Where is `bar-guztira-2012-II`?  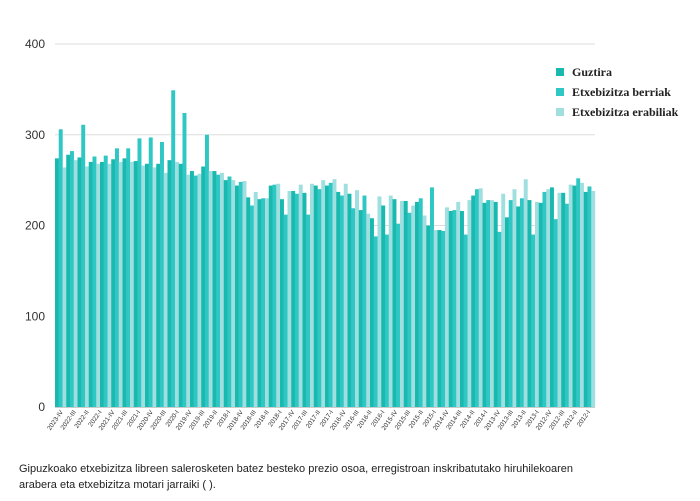 bar-guztira-2012-II is located at coordinates (574, 296).